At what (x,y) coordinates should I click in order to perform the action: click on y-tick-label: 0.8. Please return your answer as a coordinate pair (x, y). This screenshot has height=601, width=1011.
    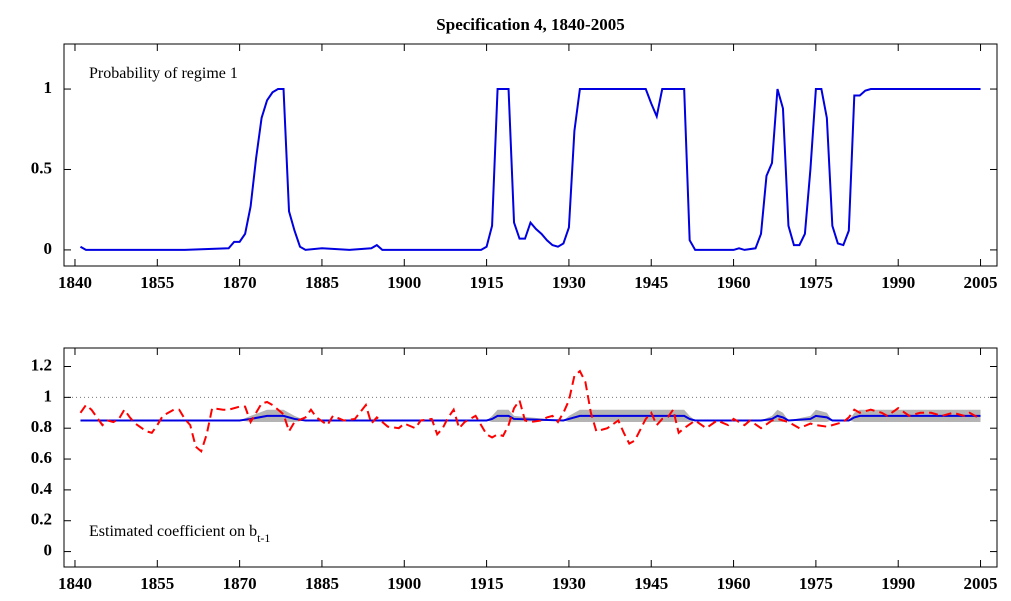
    Looking at the image, I should click on (41, 426).